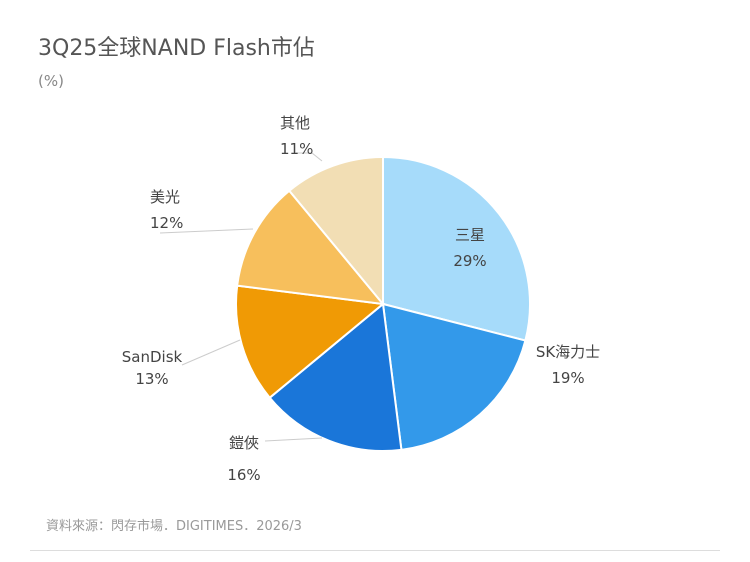 The height and width of the screenshot is (562, 750). I want to click on leader-line-others, so click(309, 157).